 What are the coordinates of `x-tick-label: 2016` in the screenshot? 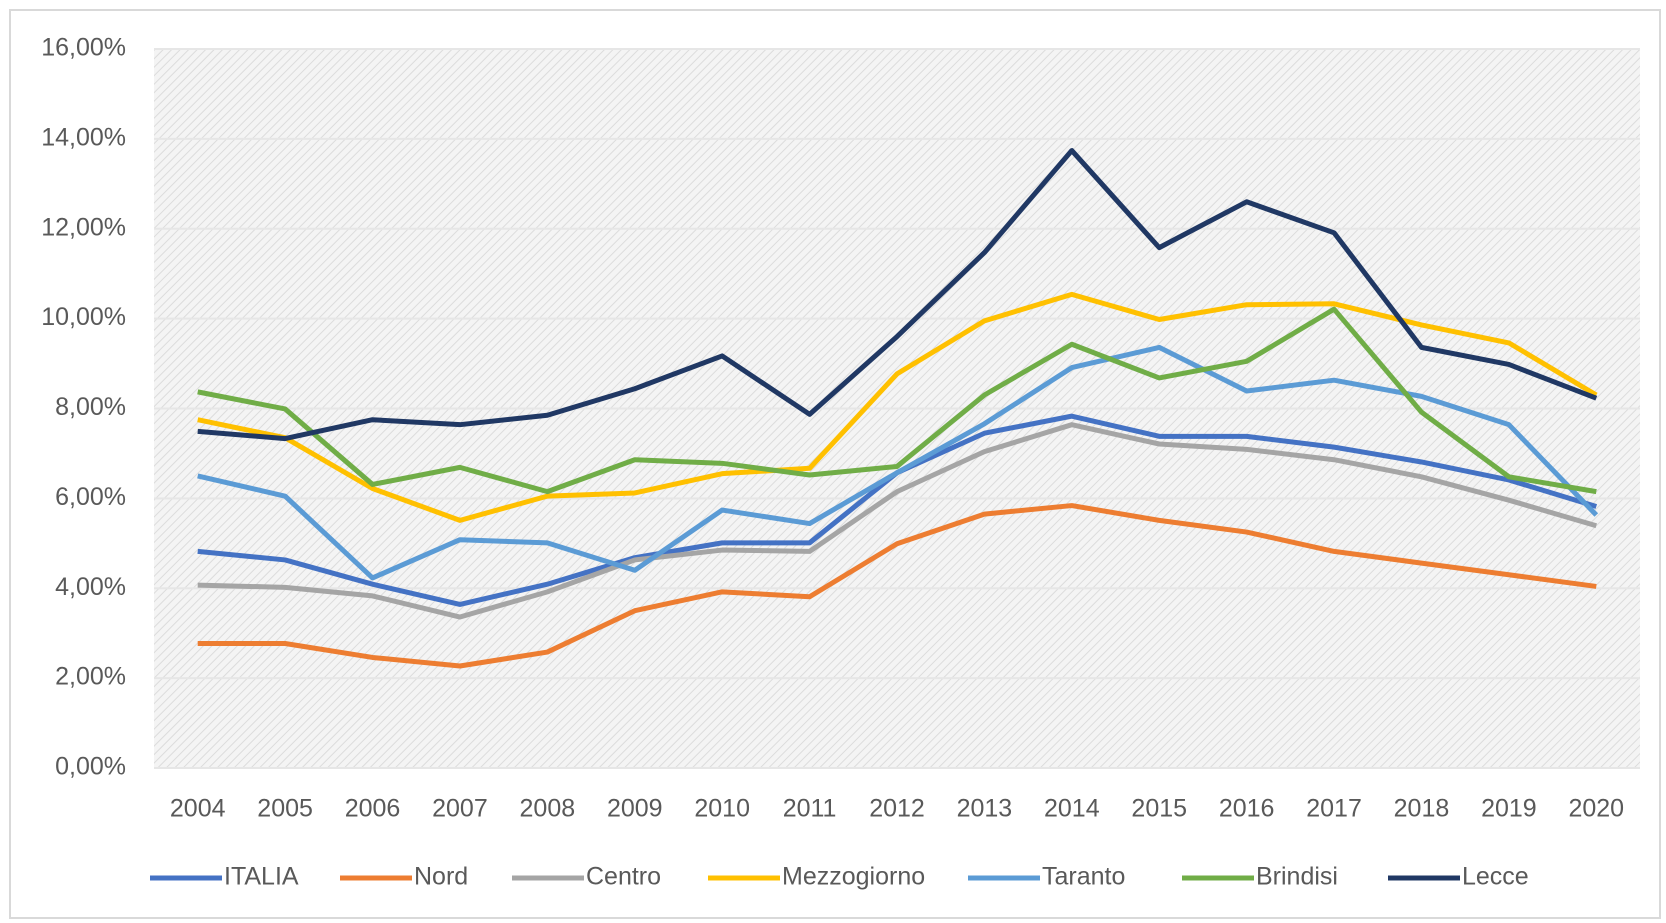 It's located at (1247, 809).